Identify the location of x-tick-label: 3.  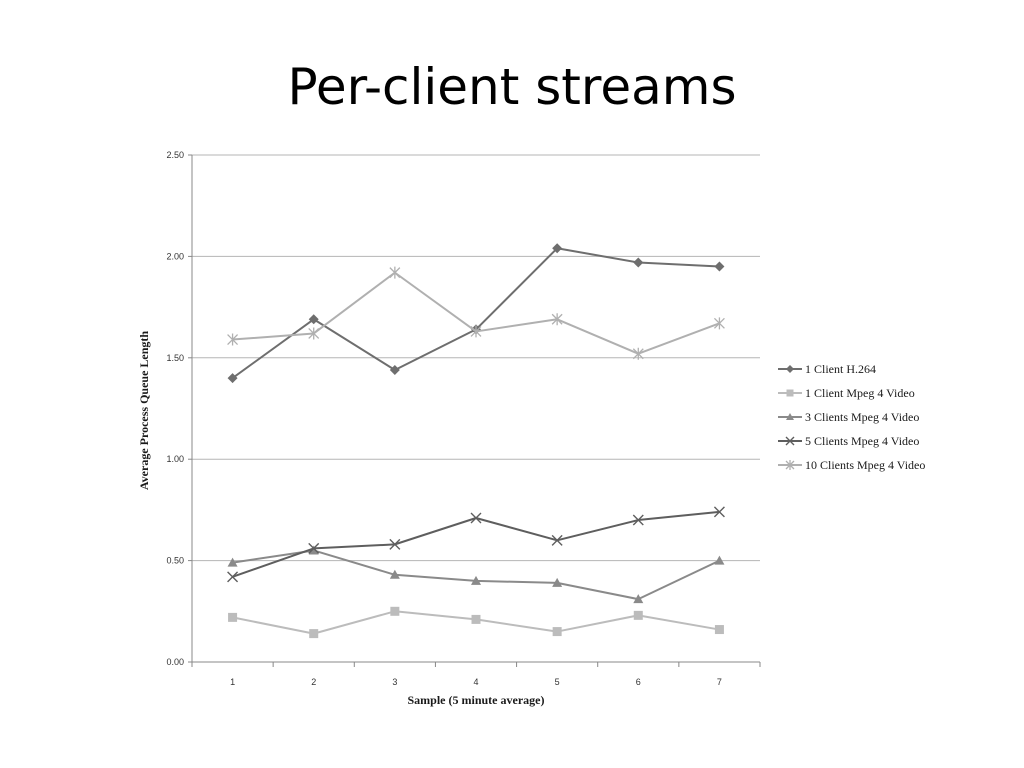
(394, 682).